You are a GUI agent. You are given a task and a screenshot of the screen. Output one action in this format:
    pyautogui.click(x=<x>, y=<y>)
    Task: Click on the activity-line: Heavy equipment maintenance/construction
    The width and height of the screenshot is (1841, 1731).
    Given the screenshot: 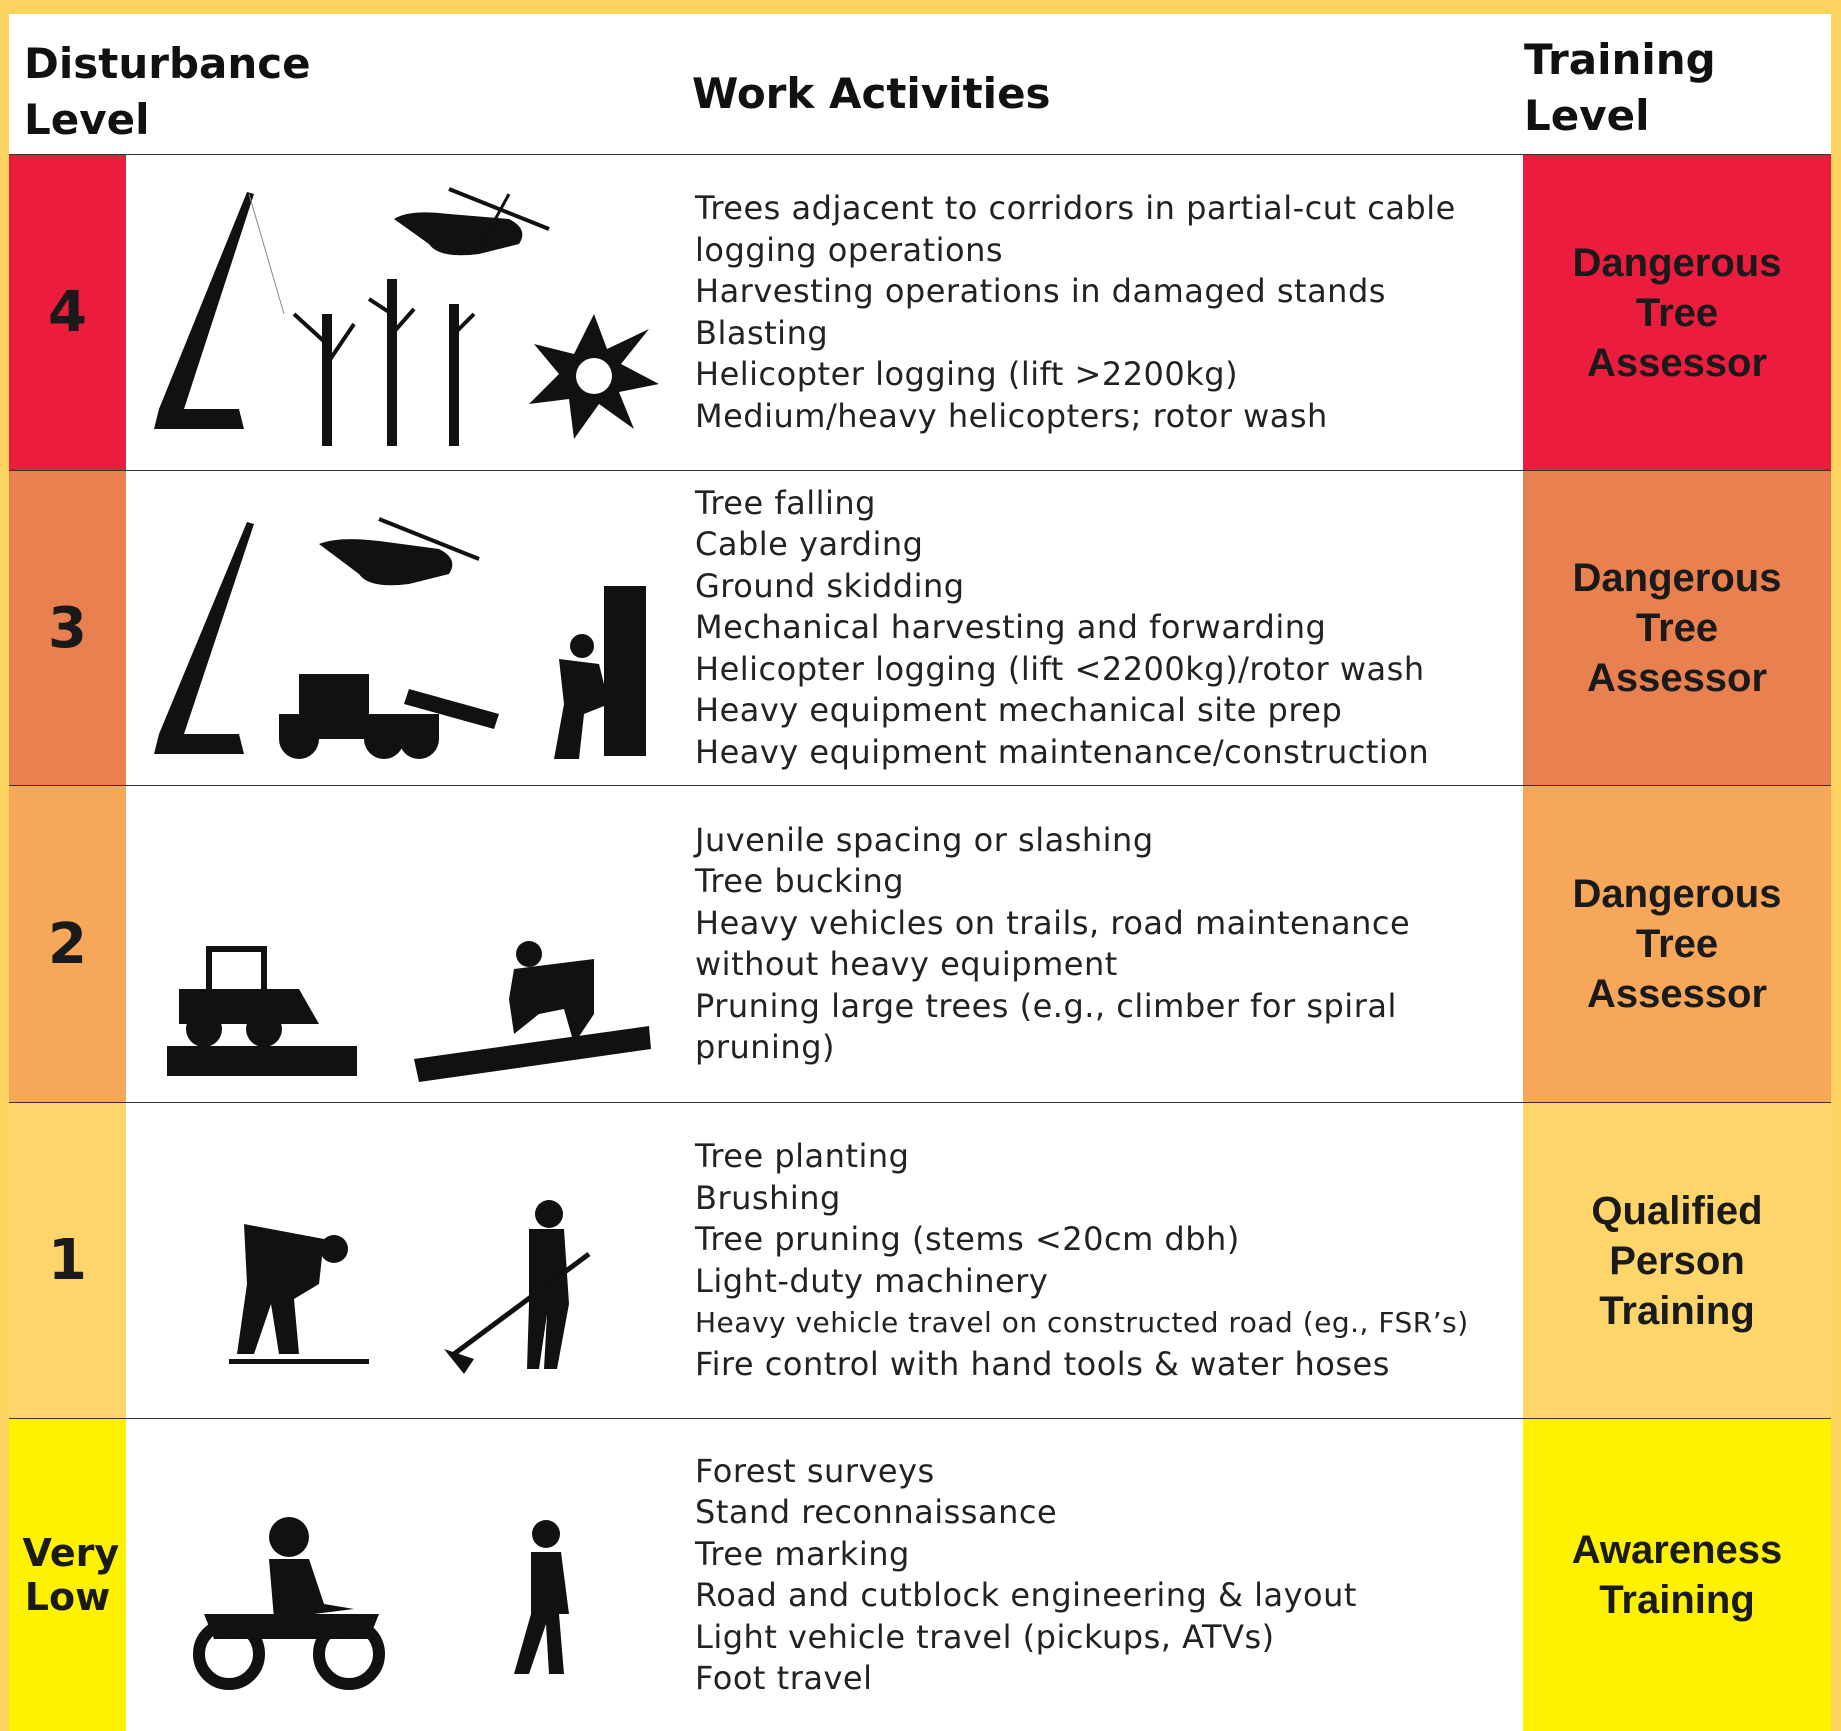 What is the action you would take?
    pyautogui.click(x=1062, y=751)
    